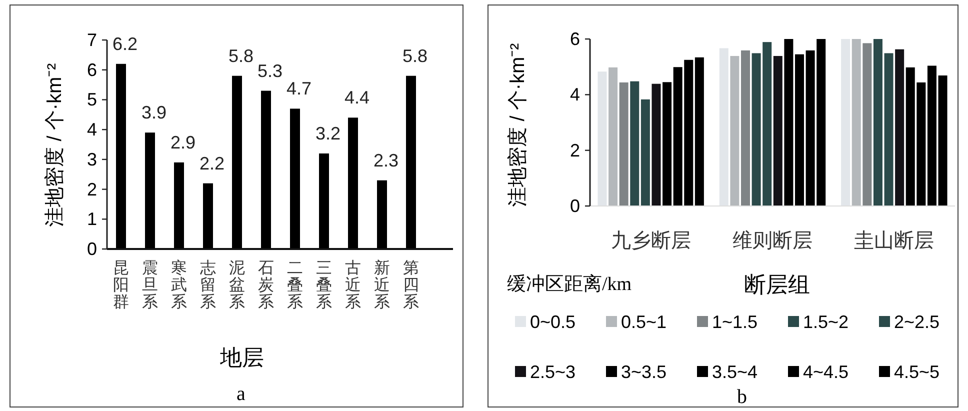 The height and width of the screenshot is (411, 968). I want to click on y-tick-label: 3, so click(91, 159).